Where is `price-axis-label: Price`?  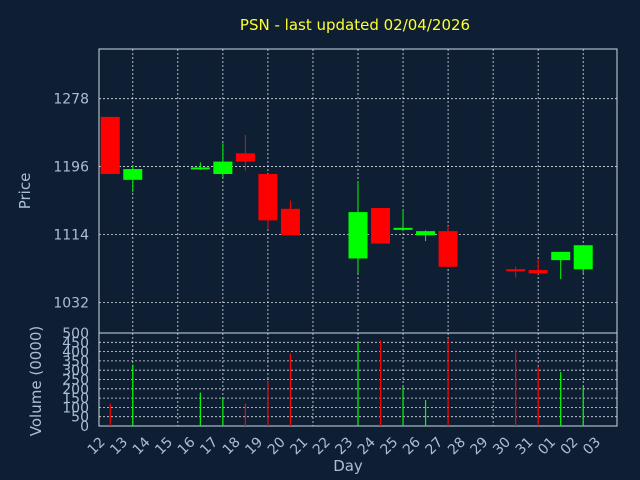
price-axis-label: Price is located at coordinates (25, 191).